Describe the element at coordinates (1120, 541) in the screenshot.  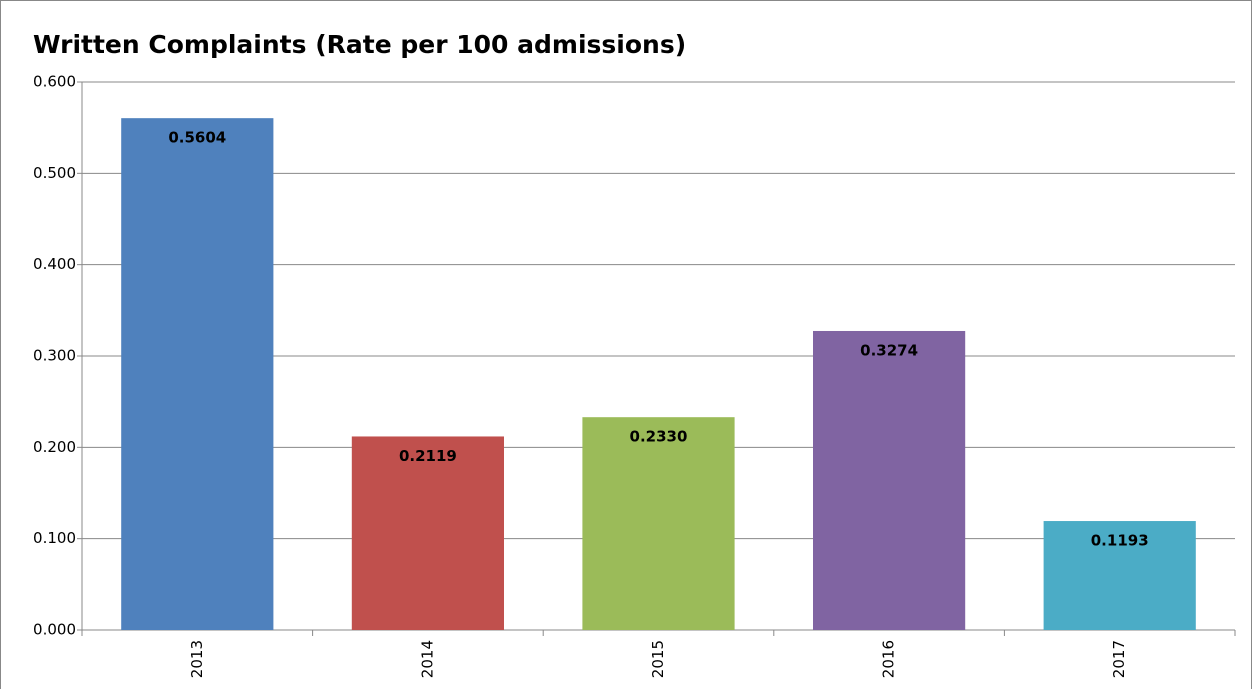
I see `data-label: 0.1193` at that location.